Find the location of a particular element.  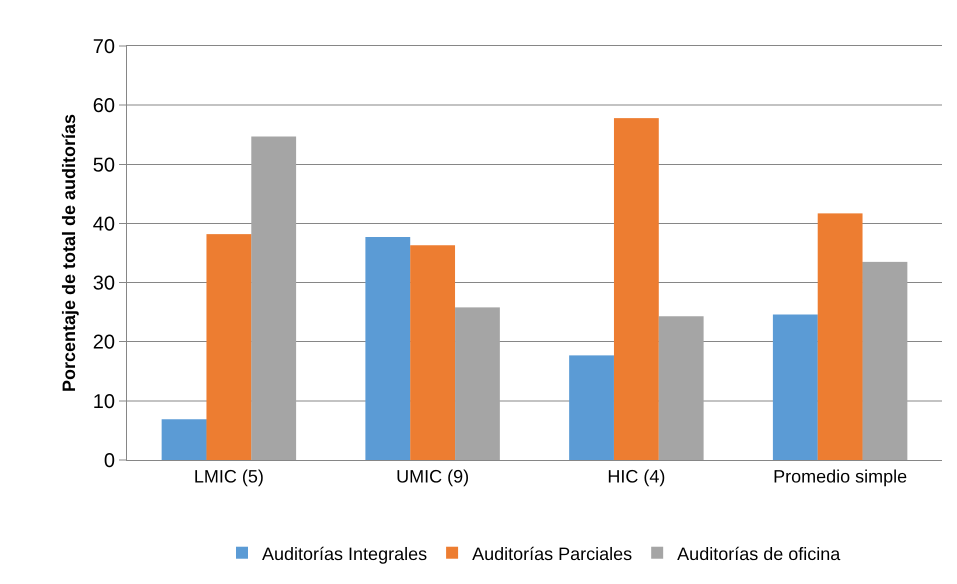

y-tick-label: 40 is located at coordinates (103, 224).